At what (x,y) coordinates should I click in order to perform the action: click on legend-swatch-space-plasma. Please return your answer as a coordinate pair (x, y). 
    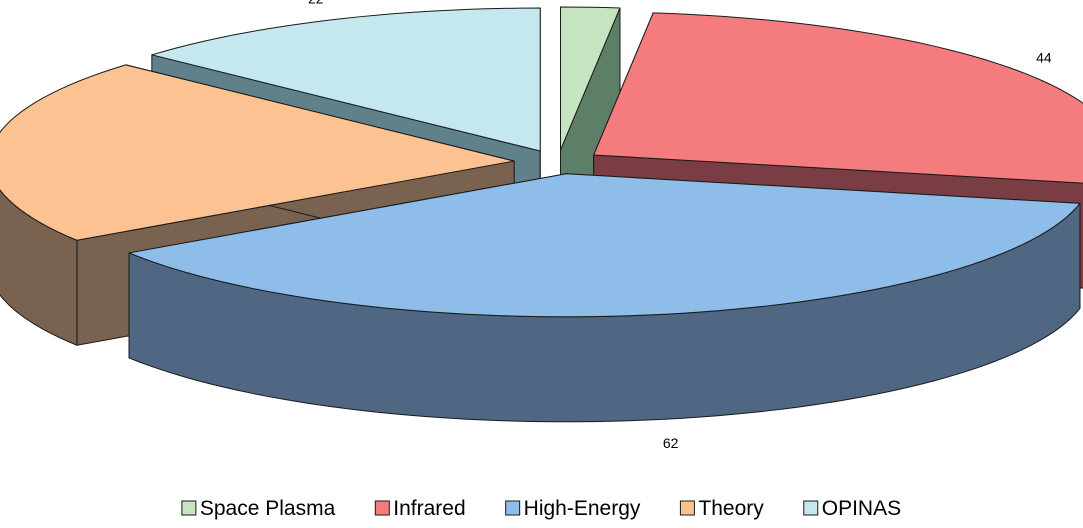
    Looking at the image, I should click on (189, 508).